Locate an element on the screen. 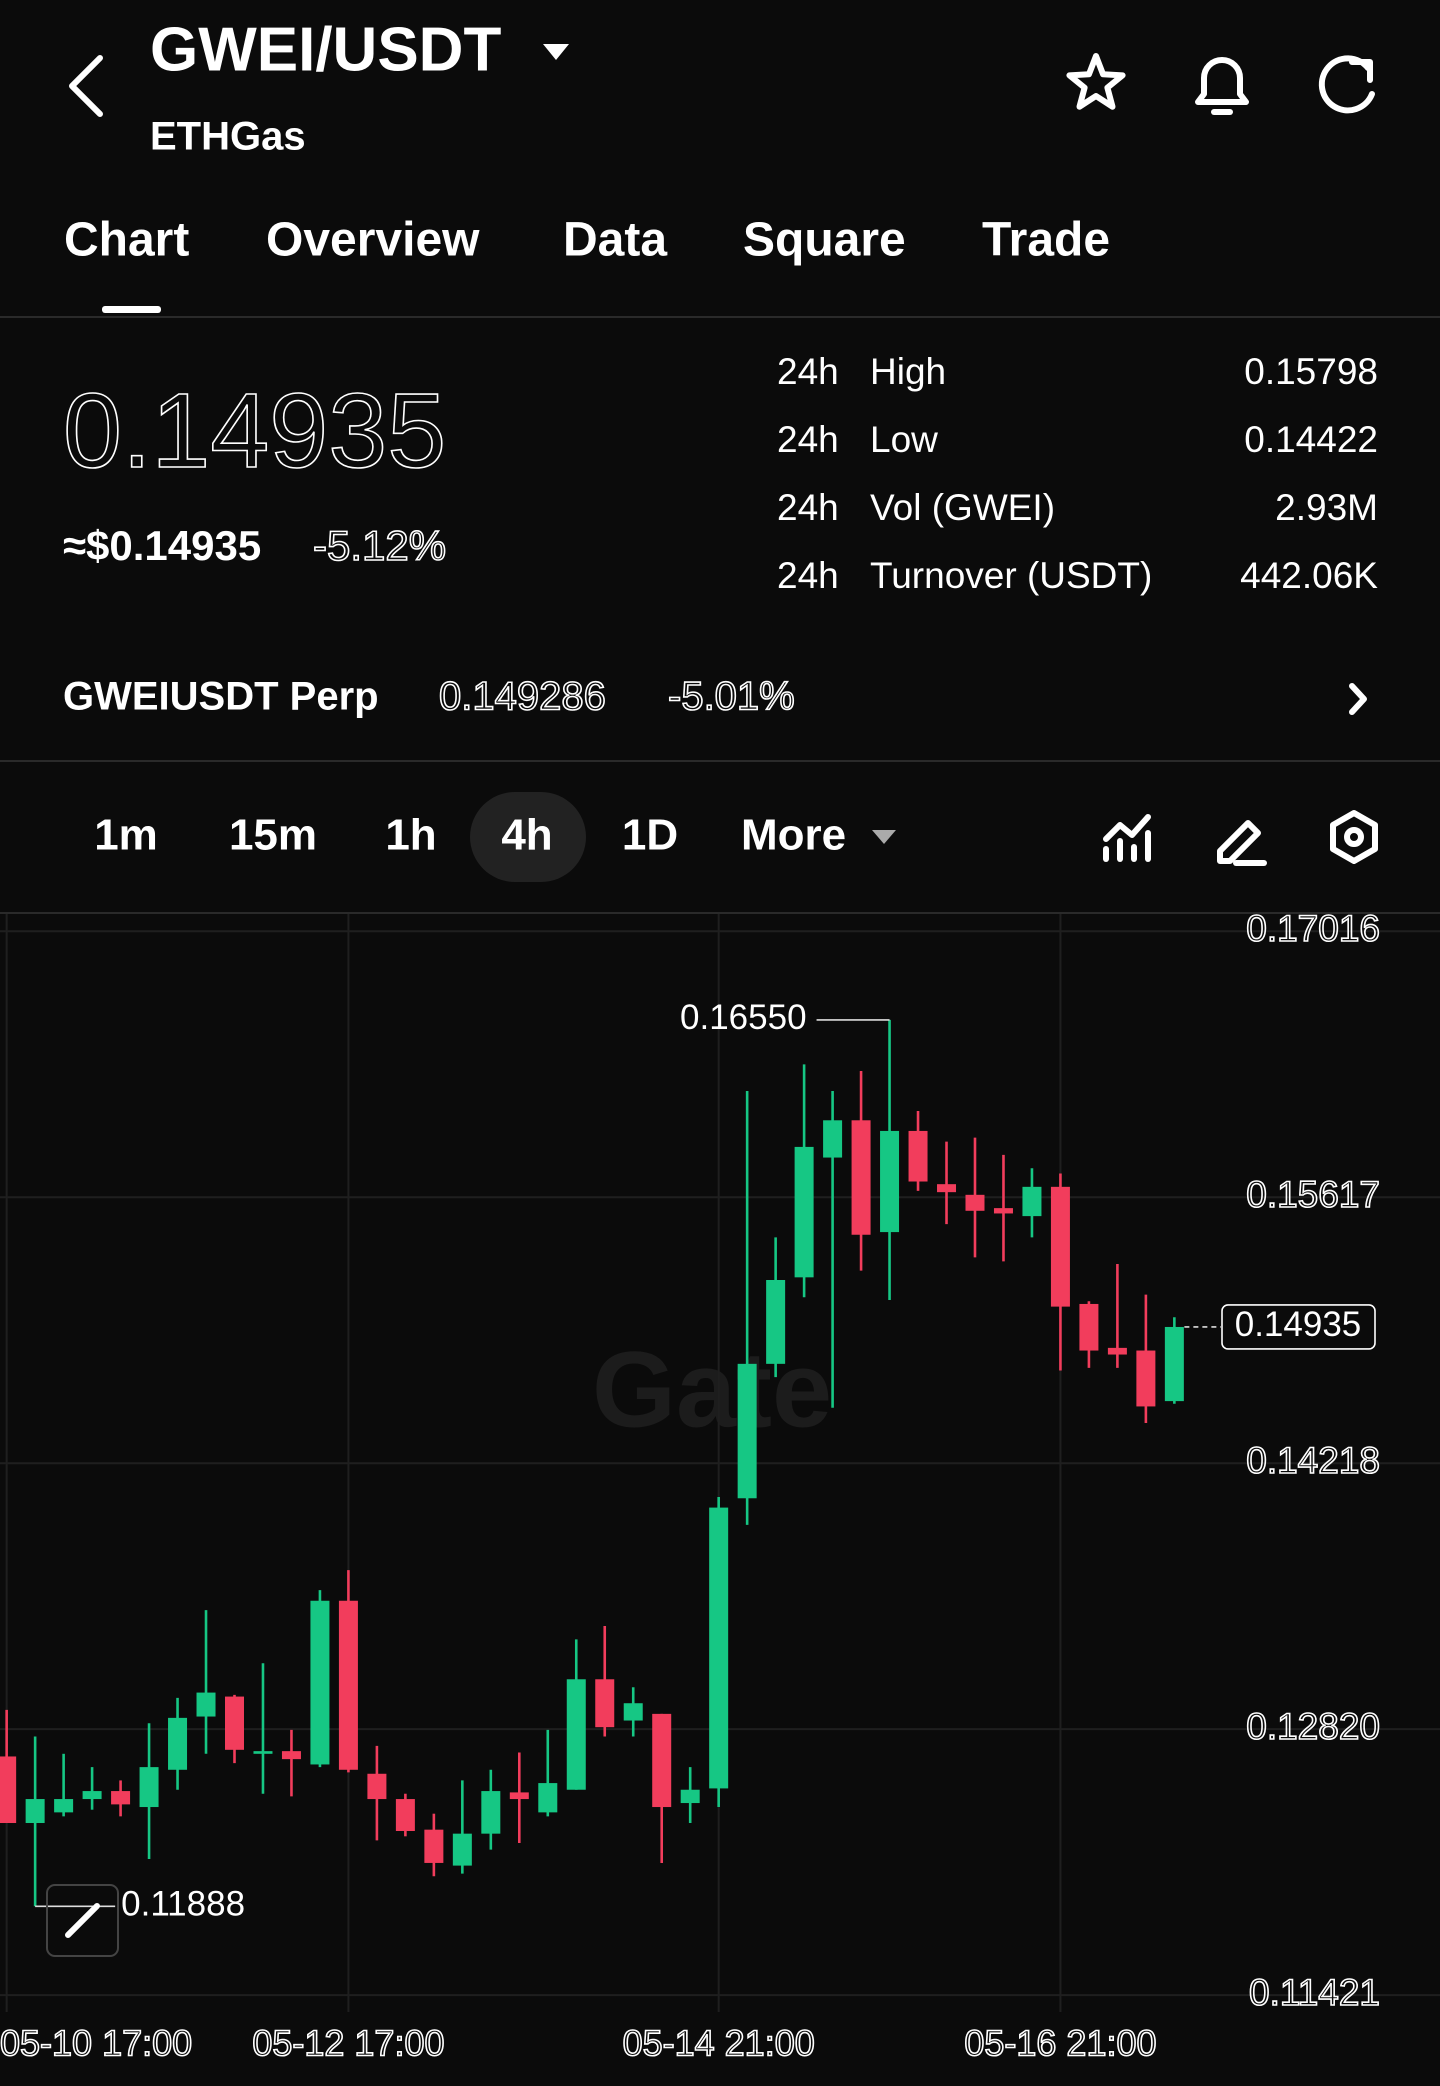  stat-label: High is located at coordinates (908, 371).